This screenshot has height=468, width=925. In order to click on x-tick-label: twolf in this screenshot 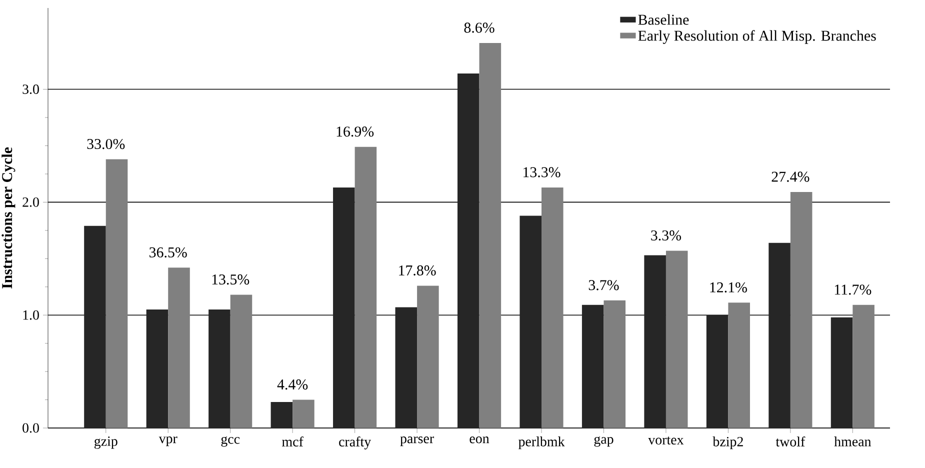, I will do `click(791, 441)`.